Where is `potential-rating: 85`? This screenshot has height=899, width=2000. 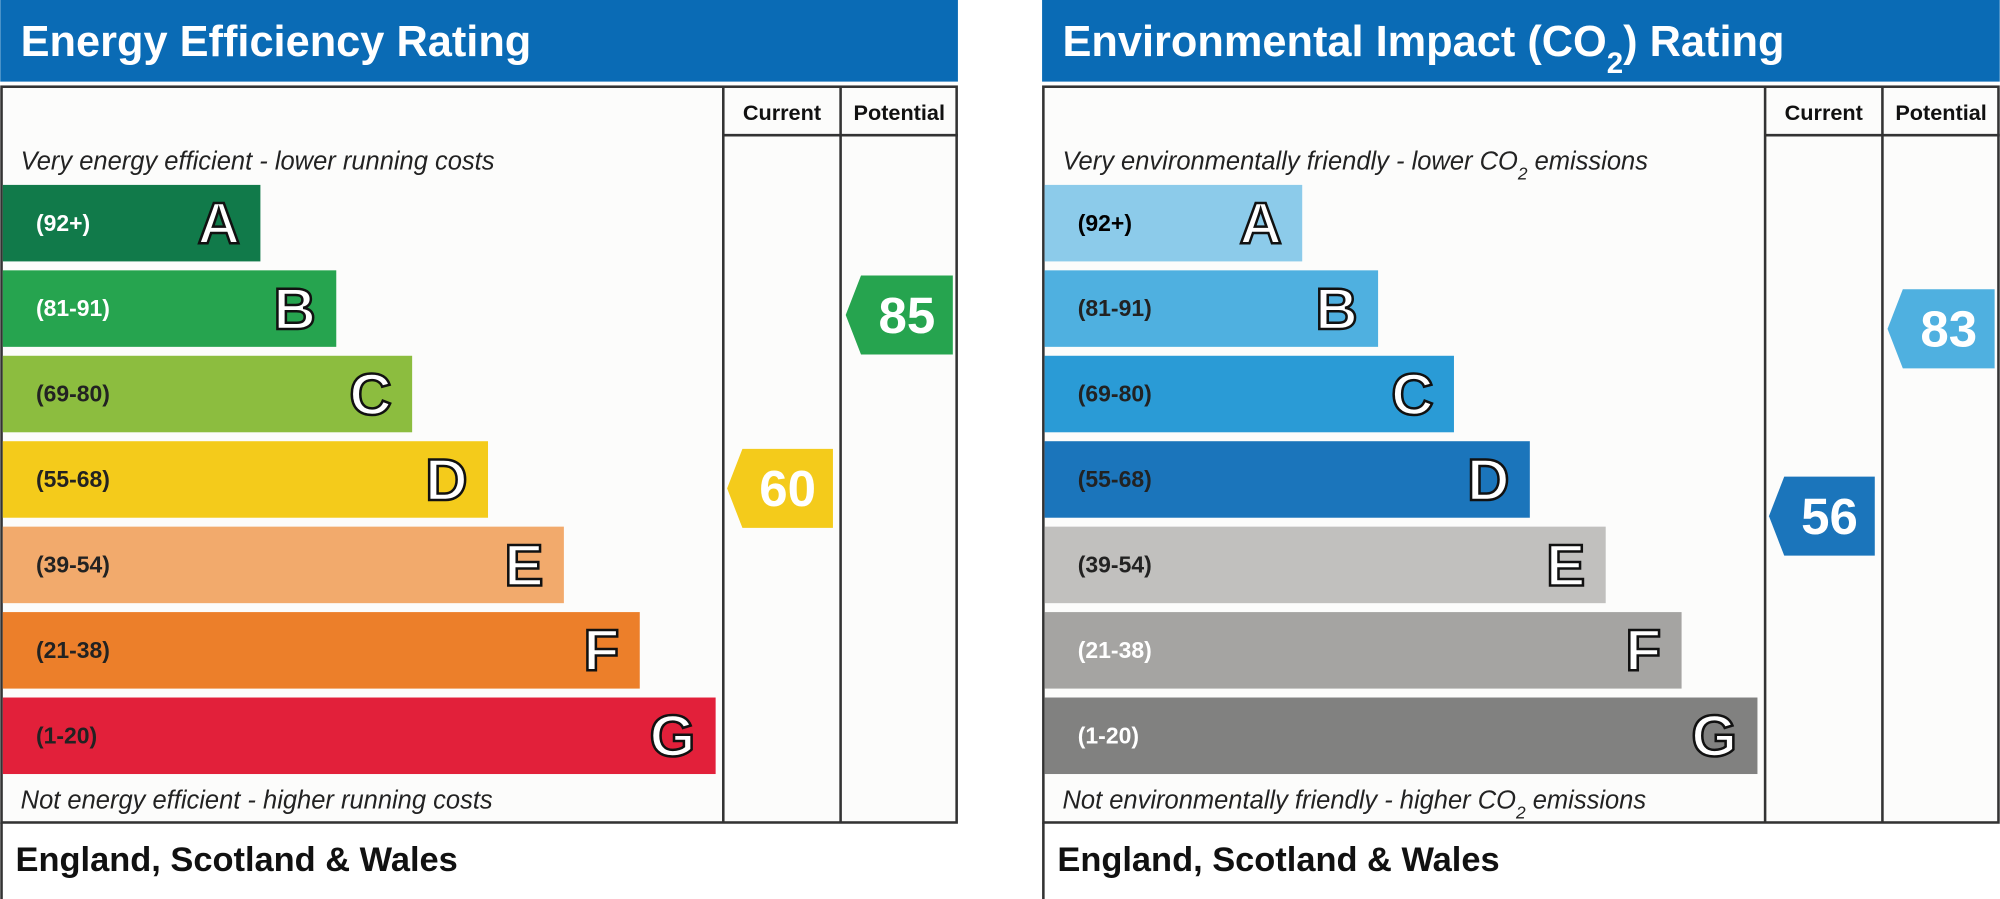
potential-rating: 85 is located at coordinates (907, 315).